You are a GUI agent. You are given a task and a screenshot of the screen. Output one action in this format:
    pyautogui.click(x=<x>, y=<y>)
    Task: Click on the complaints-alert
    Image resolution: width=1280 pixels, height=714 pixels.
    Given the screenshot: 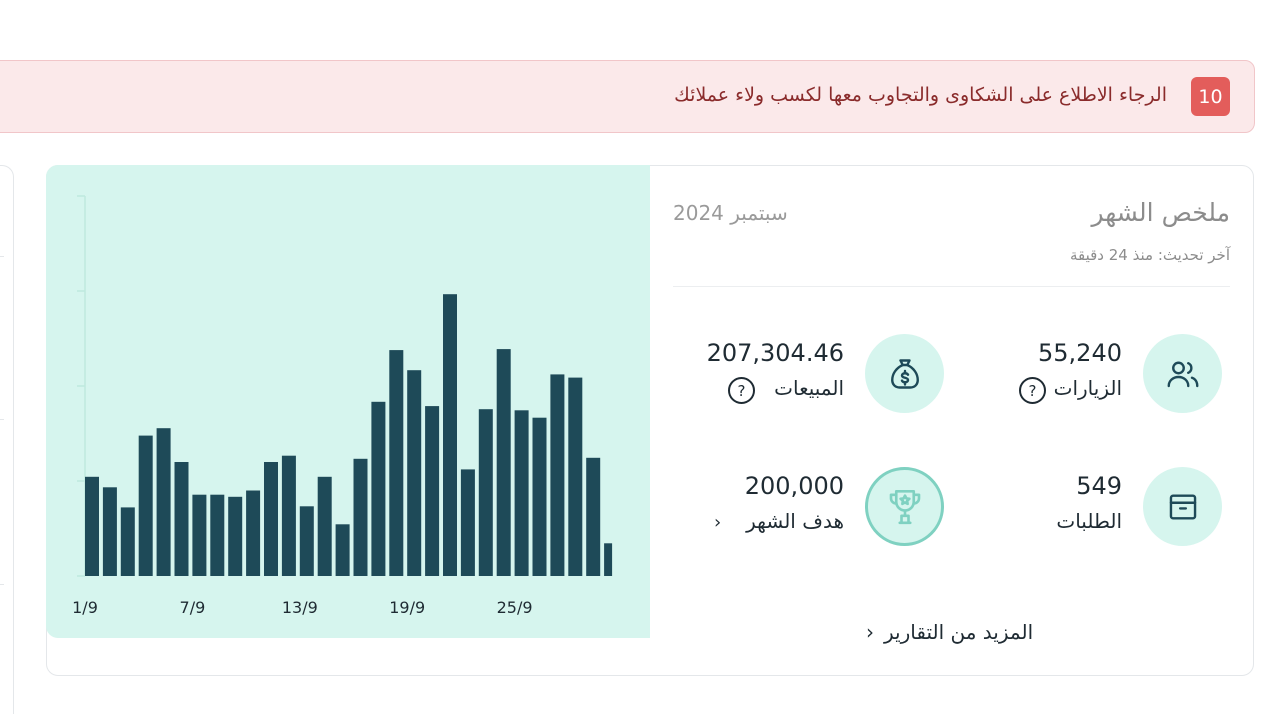 What is the action you would take?
    pyautogui.click(x=627, y=96)
    